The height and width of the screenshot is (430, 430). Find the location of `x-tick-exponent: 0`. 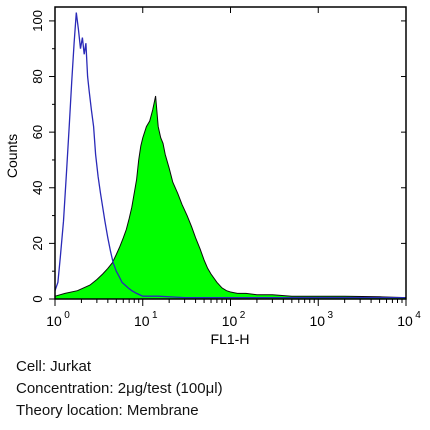

x-tick-exponent: 0 is located at coordinates (67, 315).